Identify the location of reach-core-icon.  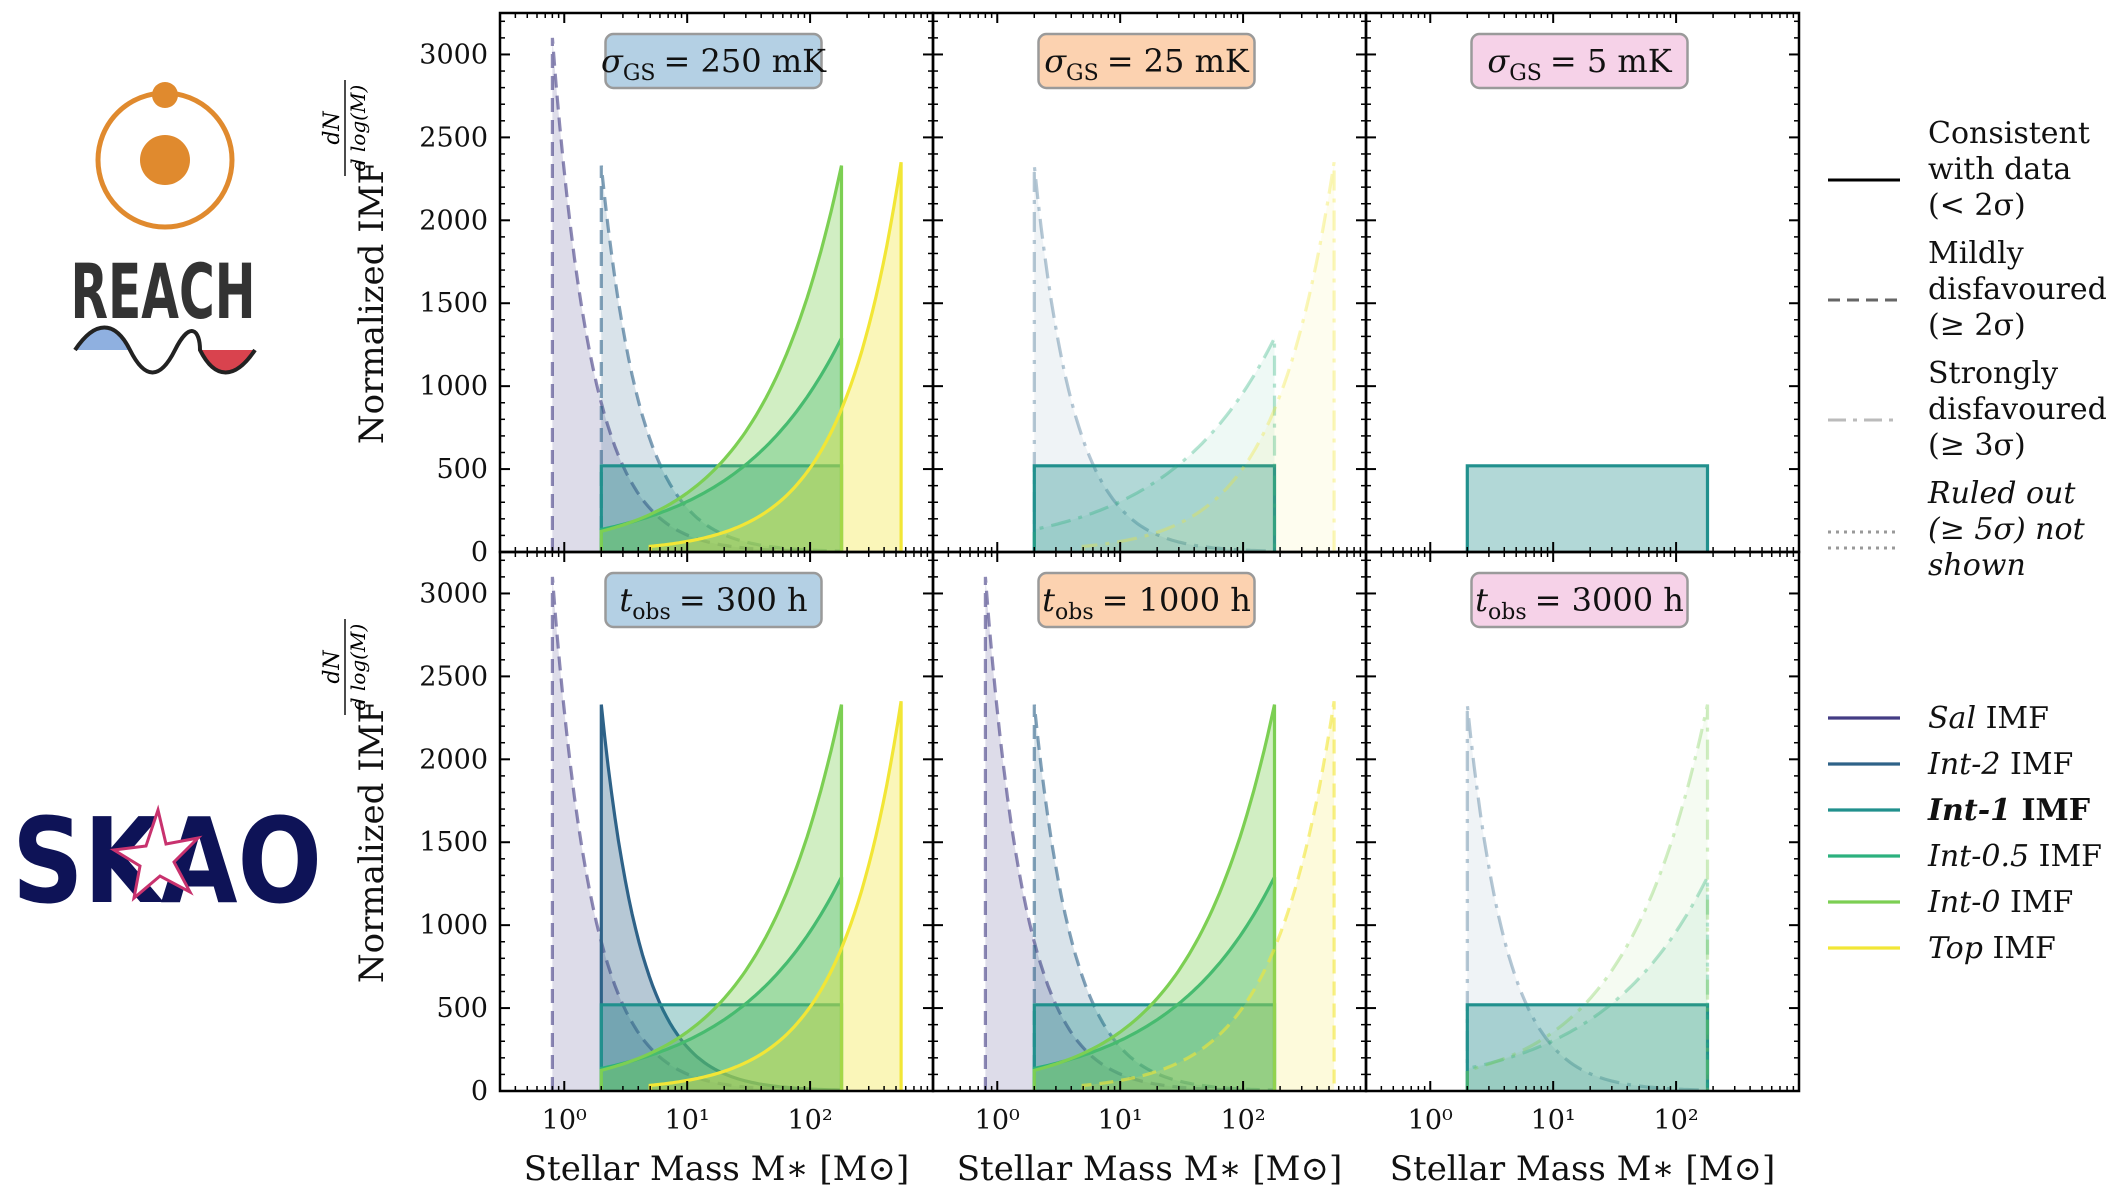
(165, 160).